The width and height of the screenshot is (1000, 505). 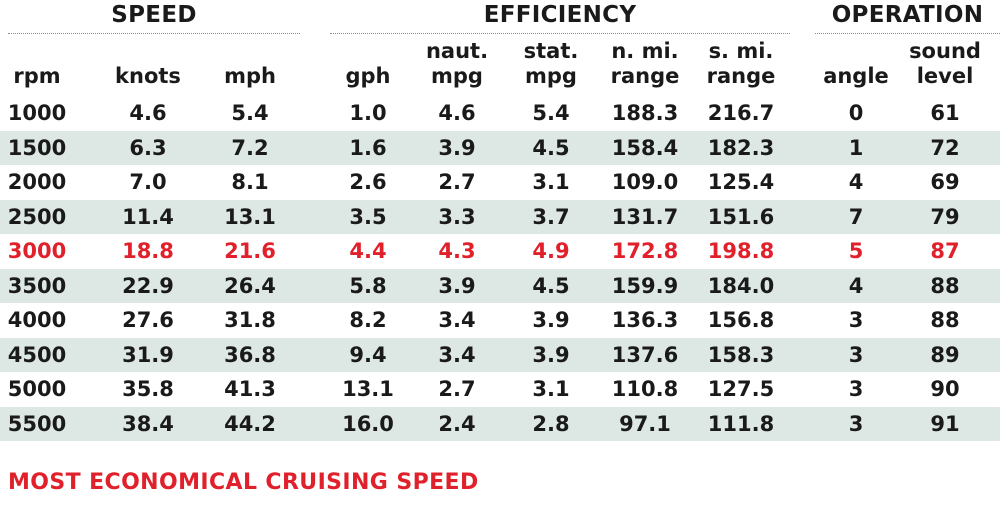 I want to click on cell-gph: 1.0, so click(x=368, y=113).